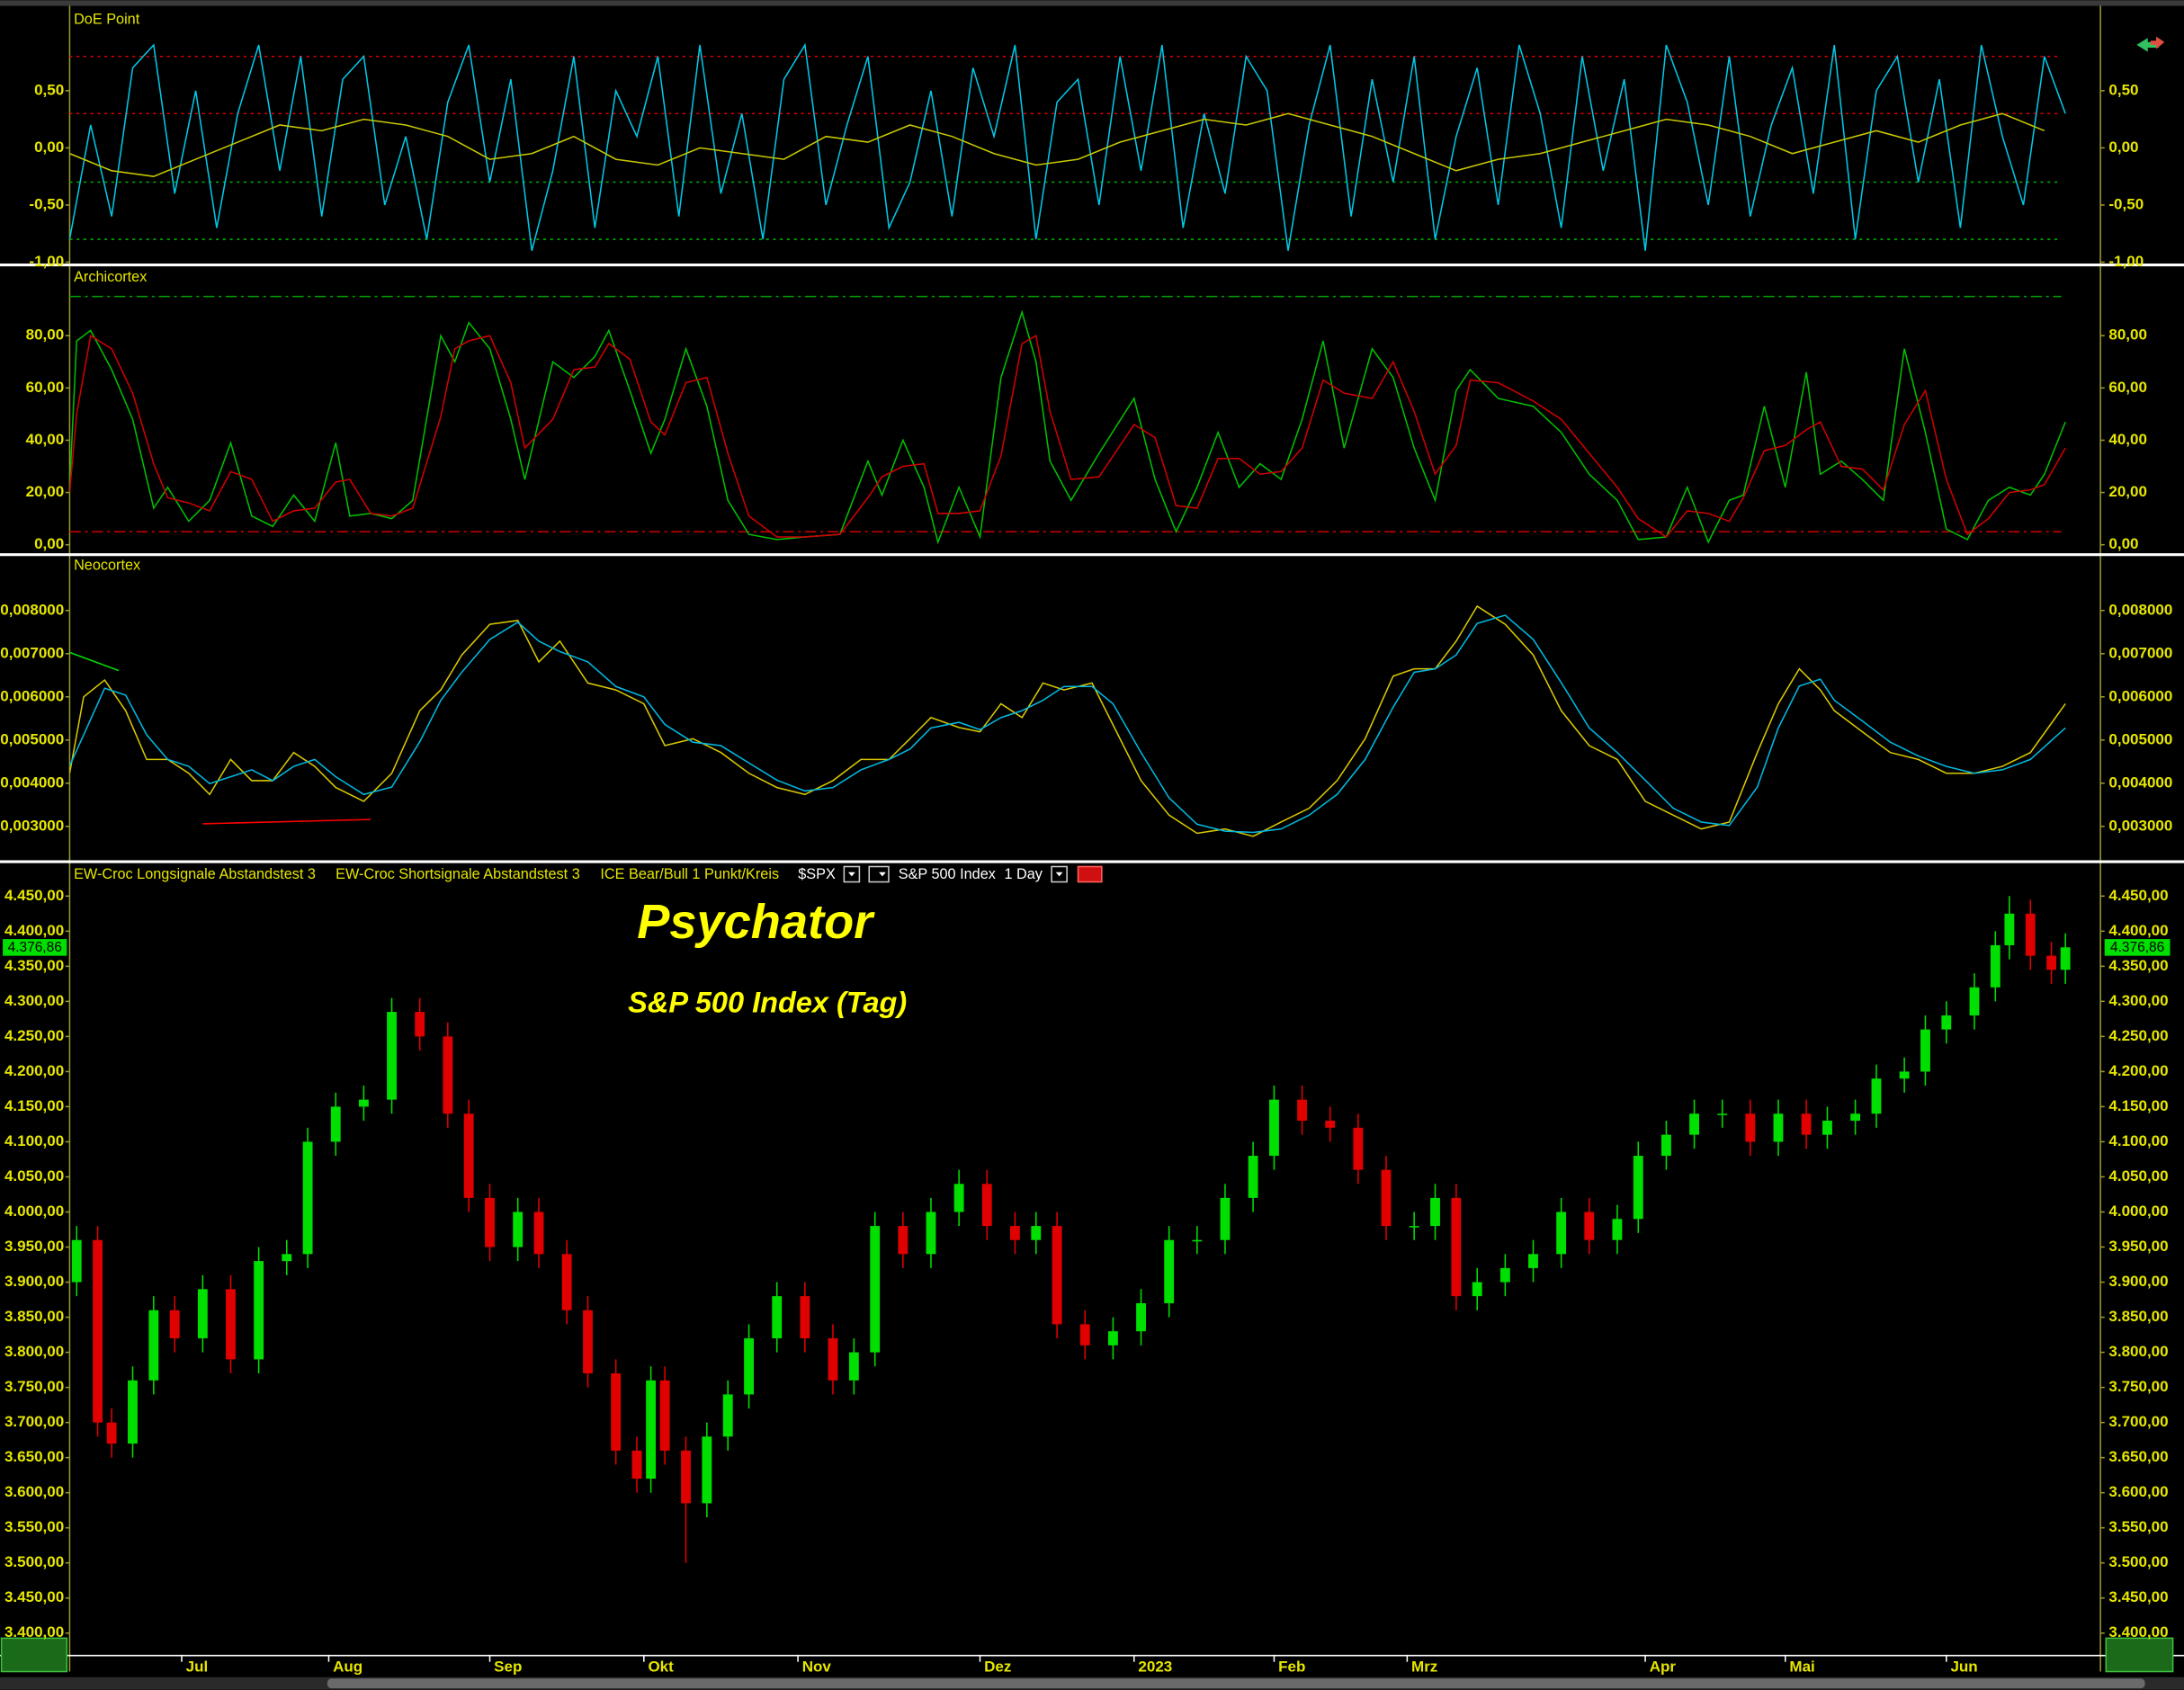  What do you see at coordinates (32, 738) in the screenshot?
I see `y-tick-label: 0,005000` at bounding box center [32, 738].